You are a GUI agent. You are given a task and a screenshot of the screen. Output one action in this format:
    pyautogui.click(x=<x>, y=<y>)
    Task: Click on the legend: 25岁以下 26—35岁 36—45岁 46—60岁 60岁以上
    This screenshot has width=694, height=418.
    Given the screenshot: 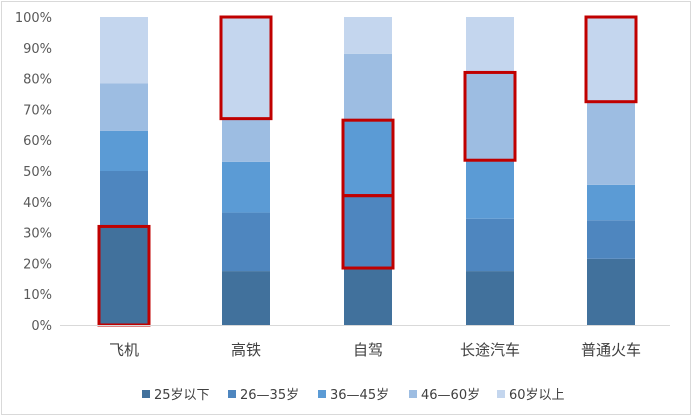 What is the action you would take?
    pyautogui.click(x=353, y=395)
    